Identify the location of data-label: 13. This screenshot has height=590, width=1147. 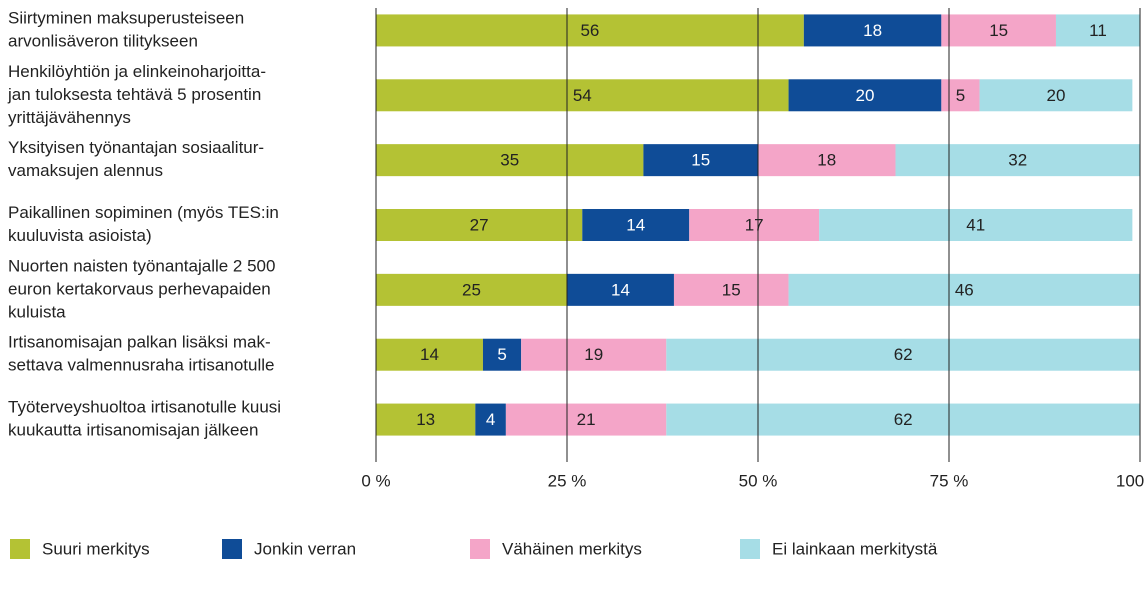
(425, 419).